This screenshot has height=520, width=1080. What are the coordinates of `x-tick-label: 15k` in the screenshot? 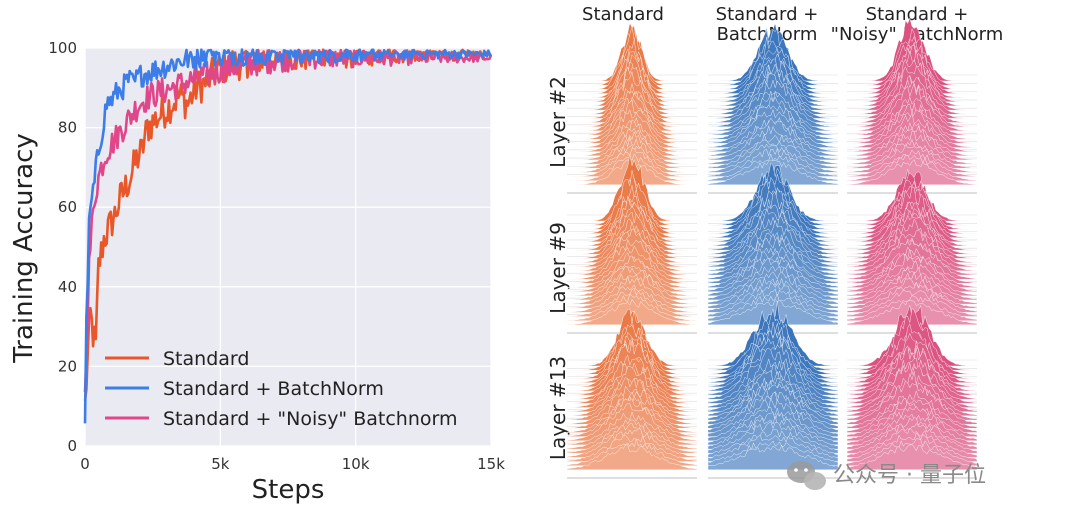 It's located at (491, 464).